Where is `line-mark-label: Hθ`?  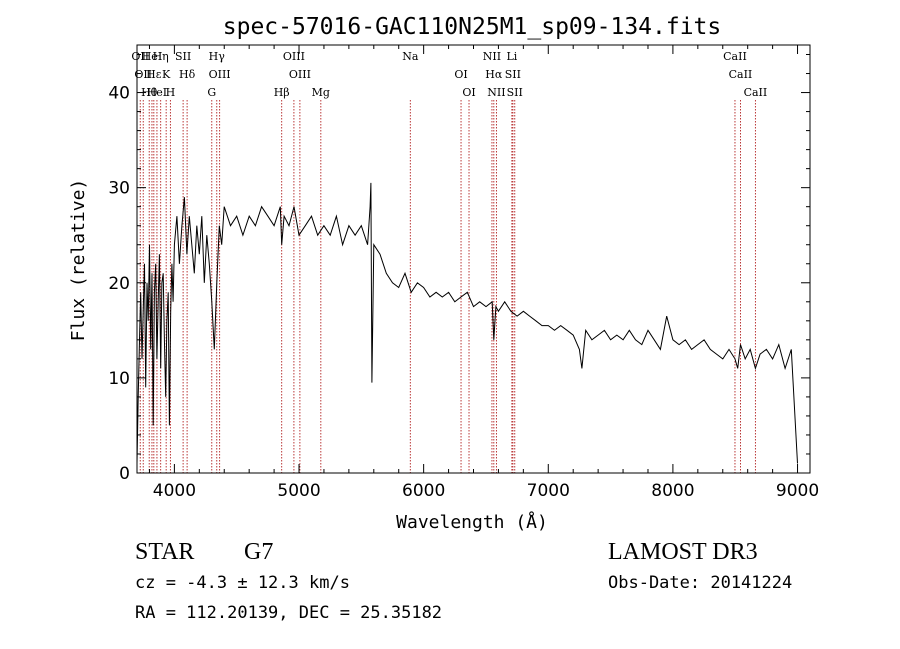 line-mark-label: Hθ is located at coordinates (149, 92).